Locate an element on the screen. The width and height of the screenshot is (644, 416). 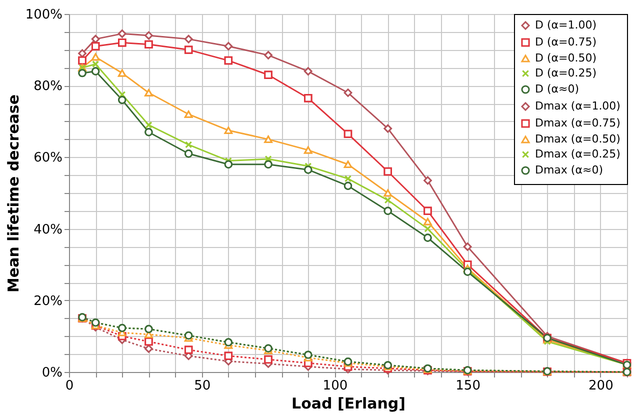
legend-label: D (α=0.25) is located at coordinates (566, 73).